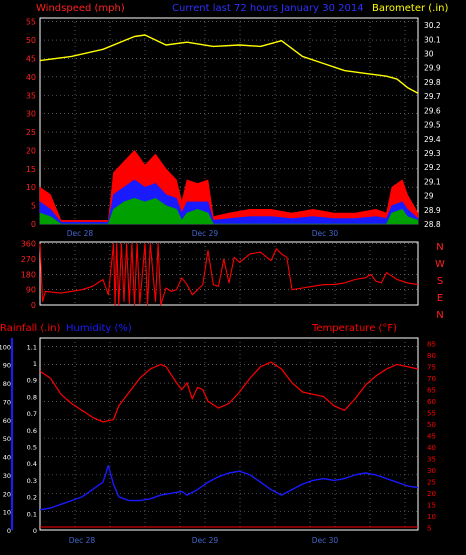 The height and width of the screenshot is (555, 466). Describe the element at coordinates (32, 498) in the screenshot. I see `rainfall-tick-label: 0.2` at that location.